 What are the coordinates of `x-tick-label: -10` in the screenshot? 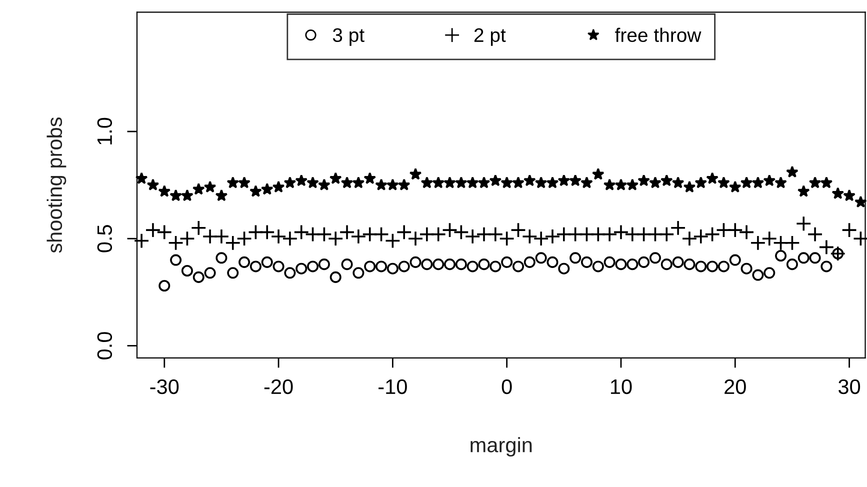 It's located at (392, 386).